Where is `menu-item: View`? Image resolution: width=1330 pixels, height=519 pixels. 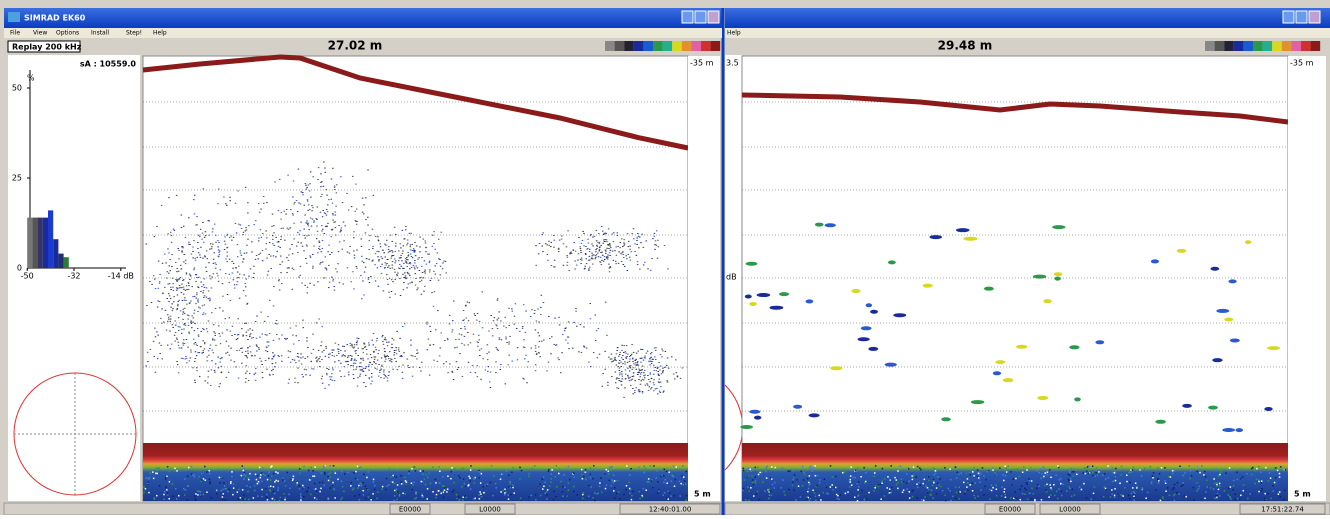 menu-item: View is located at coordinates (40, 33).